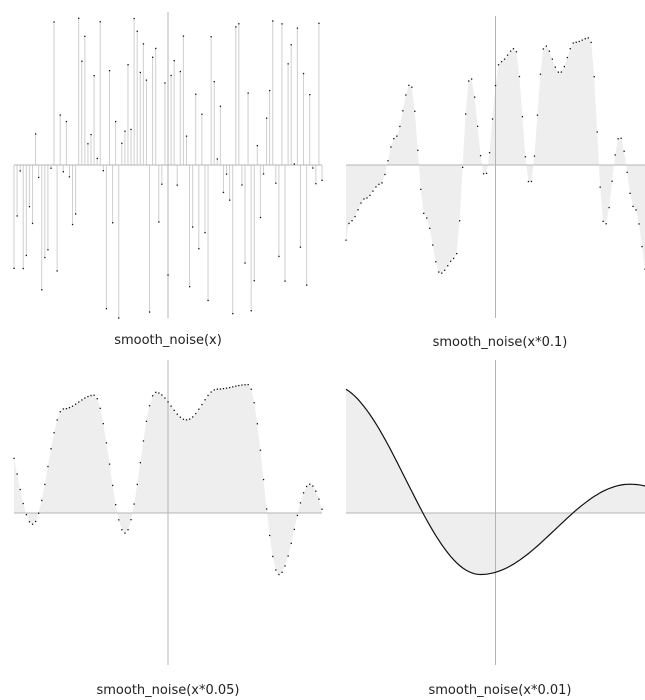  Describe the element at coordinates (500, 342) in the screenshot. I see `chart-title-2: smooth_noise(x*0.1)` at that location.